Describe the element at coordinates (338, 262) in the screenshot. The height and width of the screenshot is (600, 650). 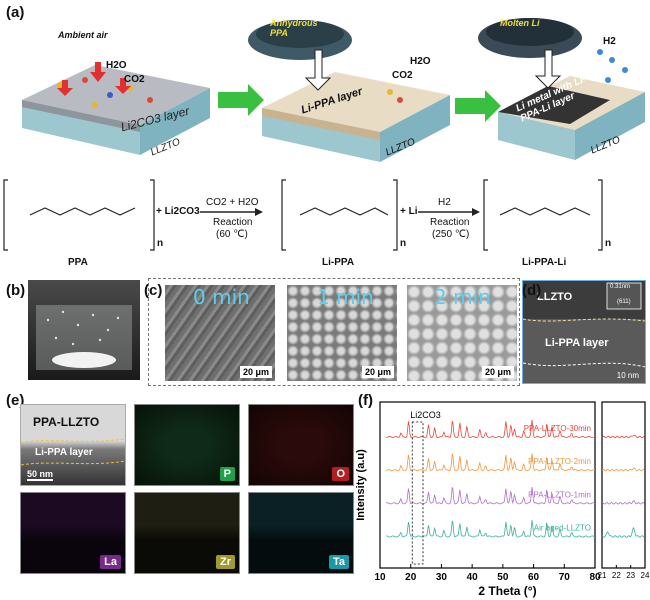
I see `li-ppa-name: Li-PPA` at that location.